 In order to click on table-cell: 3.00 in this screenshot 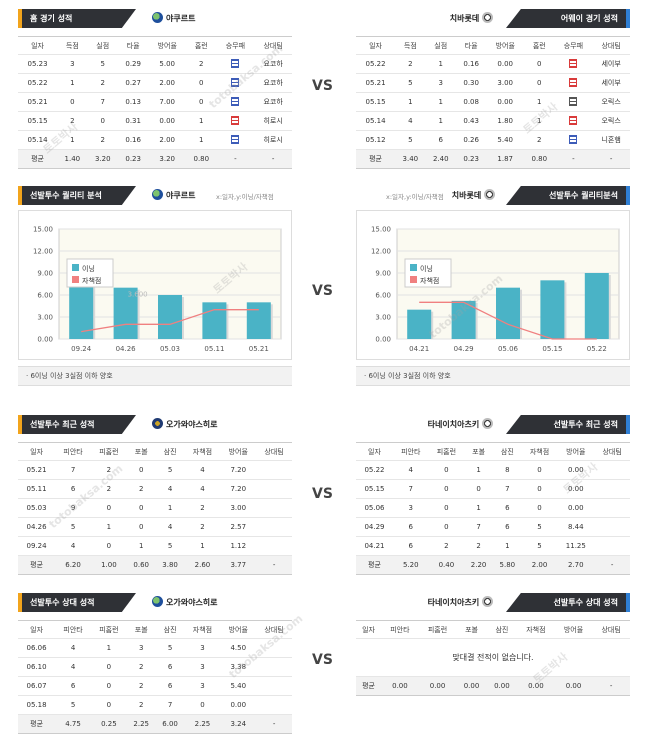, I will do `click(238, 508)`.